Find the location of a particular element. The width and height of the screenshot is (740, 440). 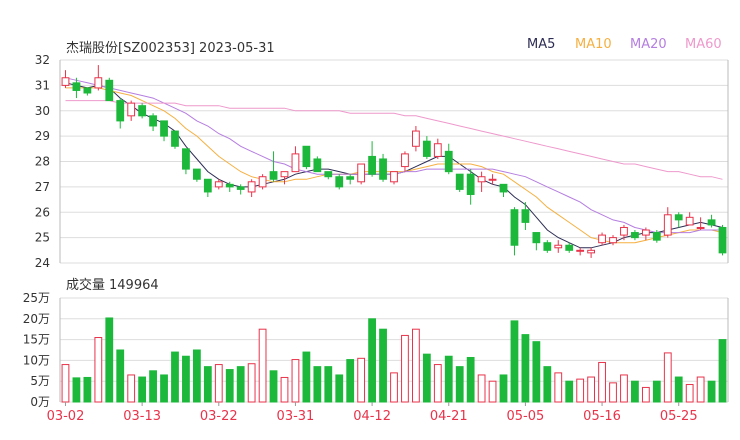

date-tick-label: 05-16 is located at coordinates (602, 416).